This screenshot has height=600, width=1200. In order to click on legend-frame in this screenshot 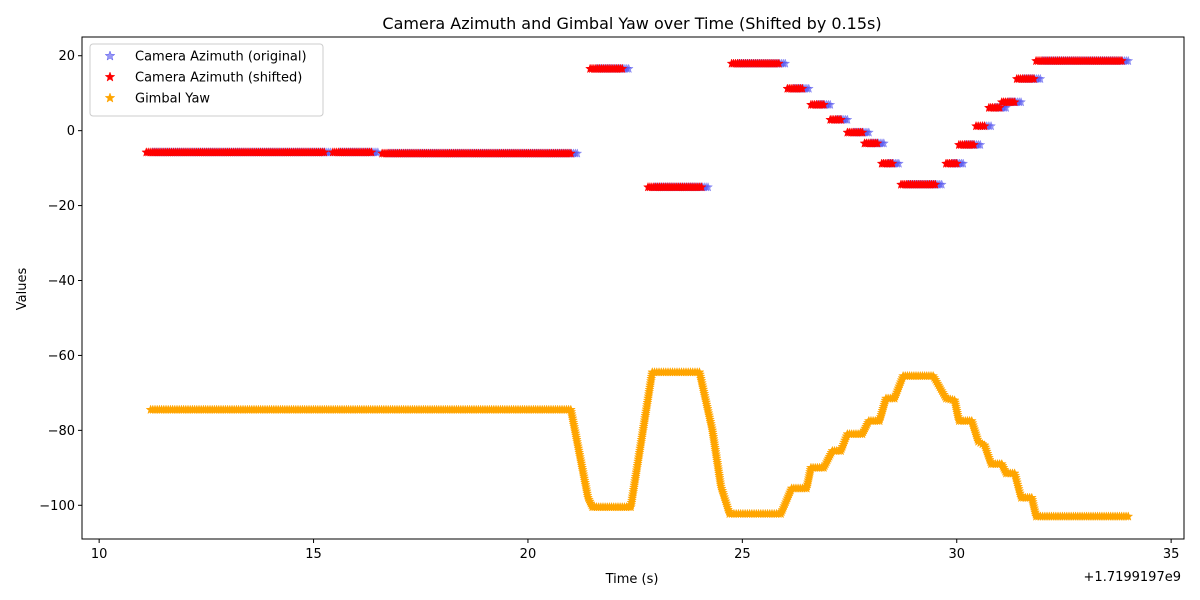, I will do `click(206, 80)`.